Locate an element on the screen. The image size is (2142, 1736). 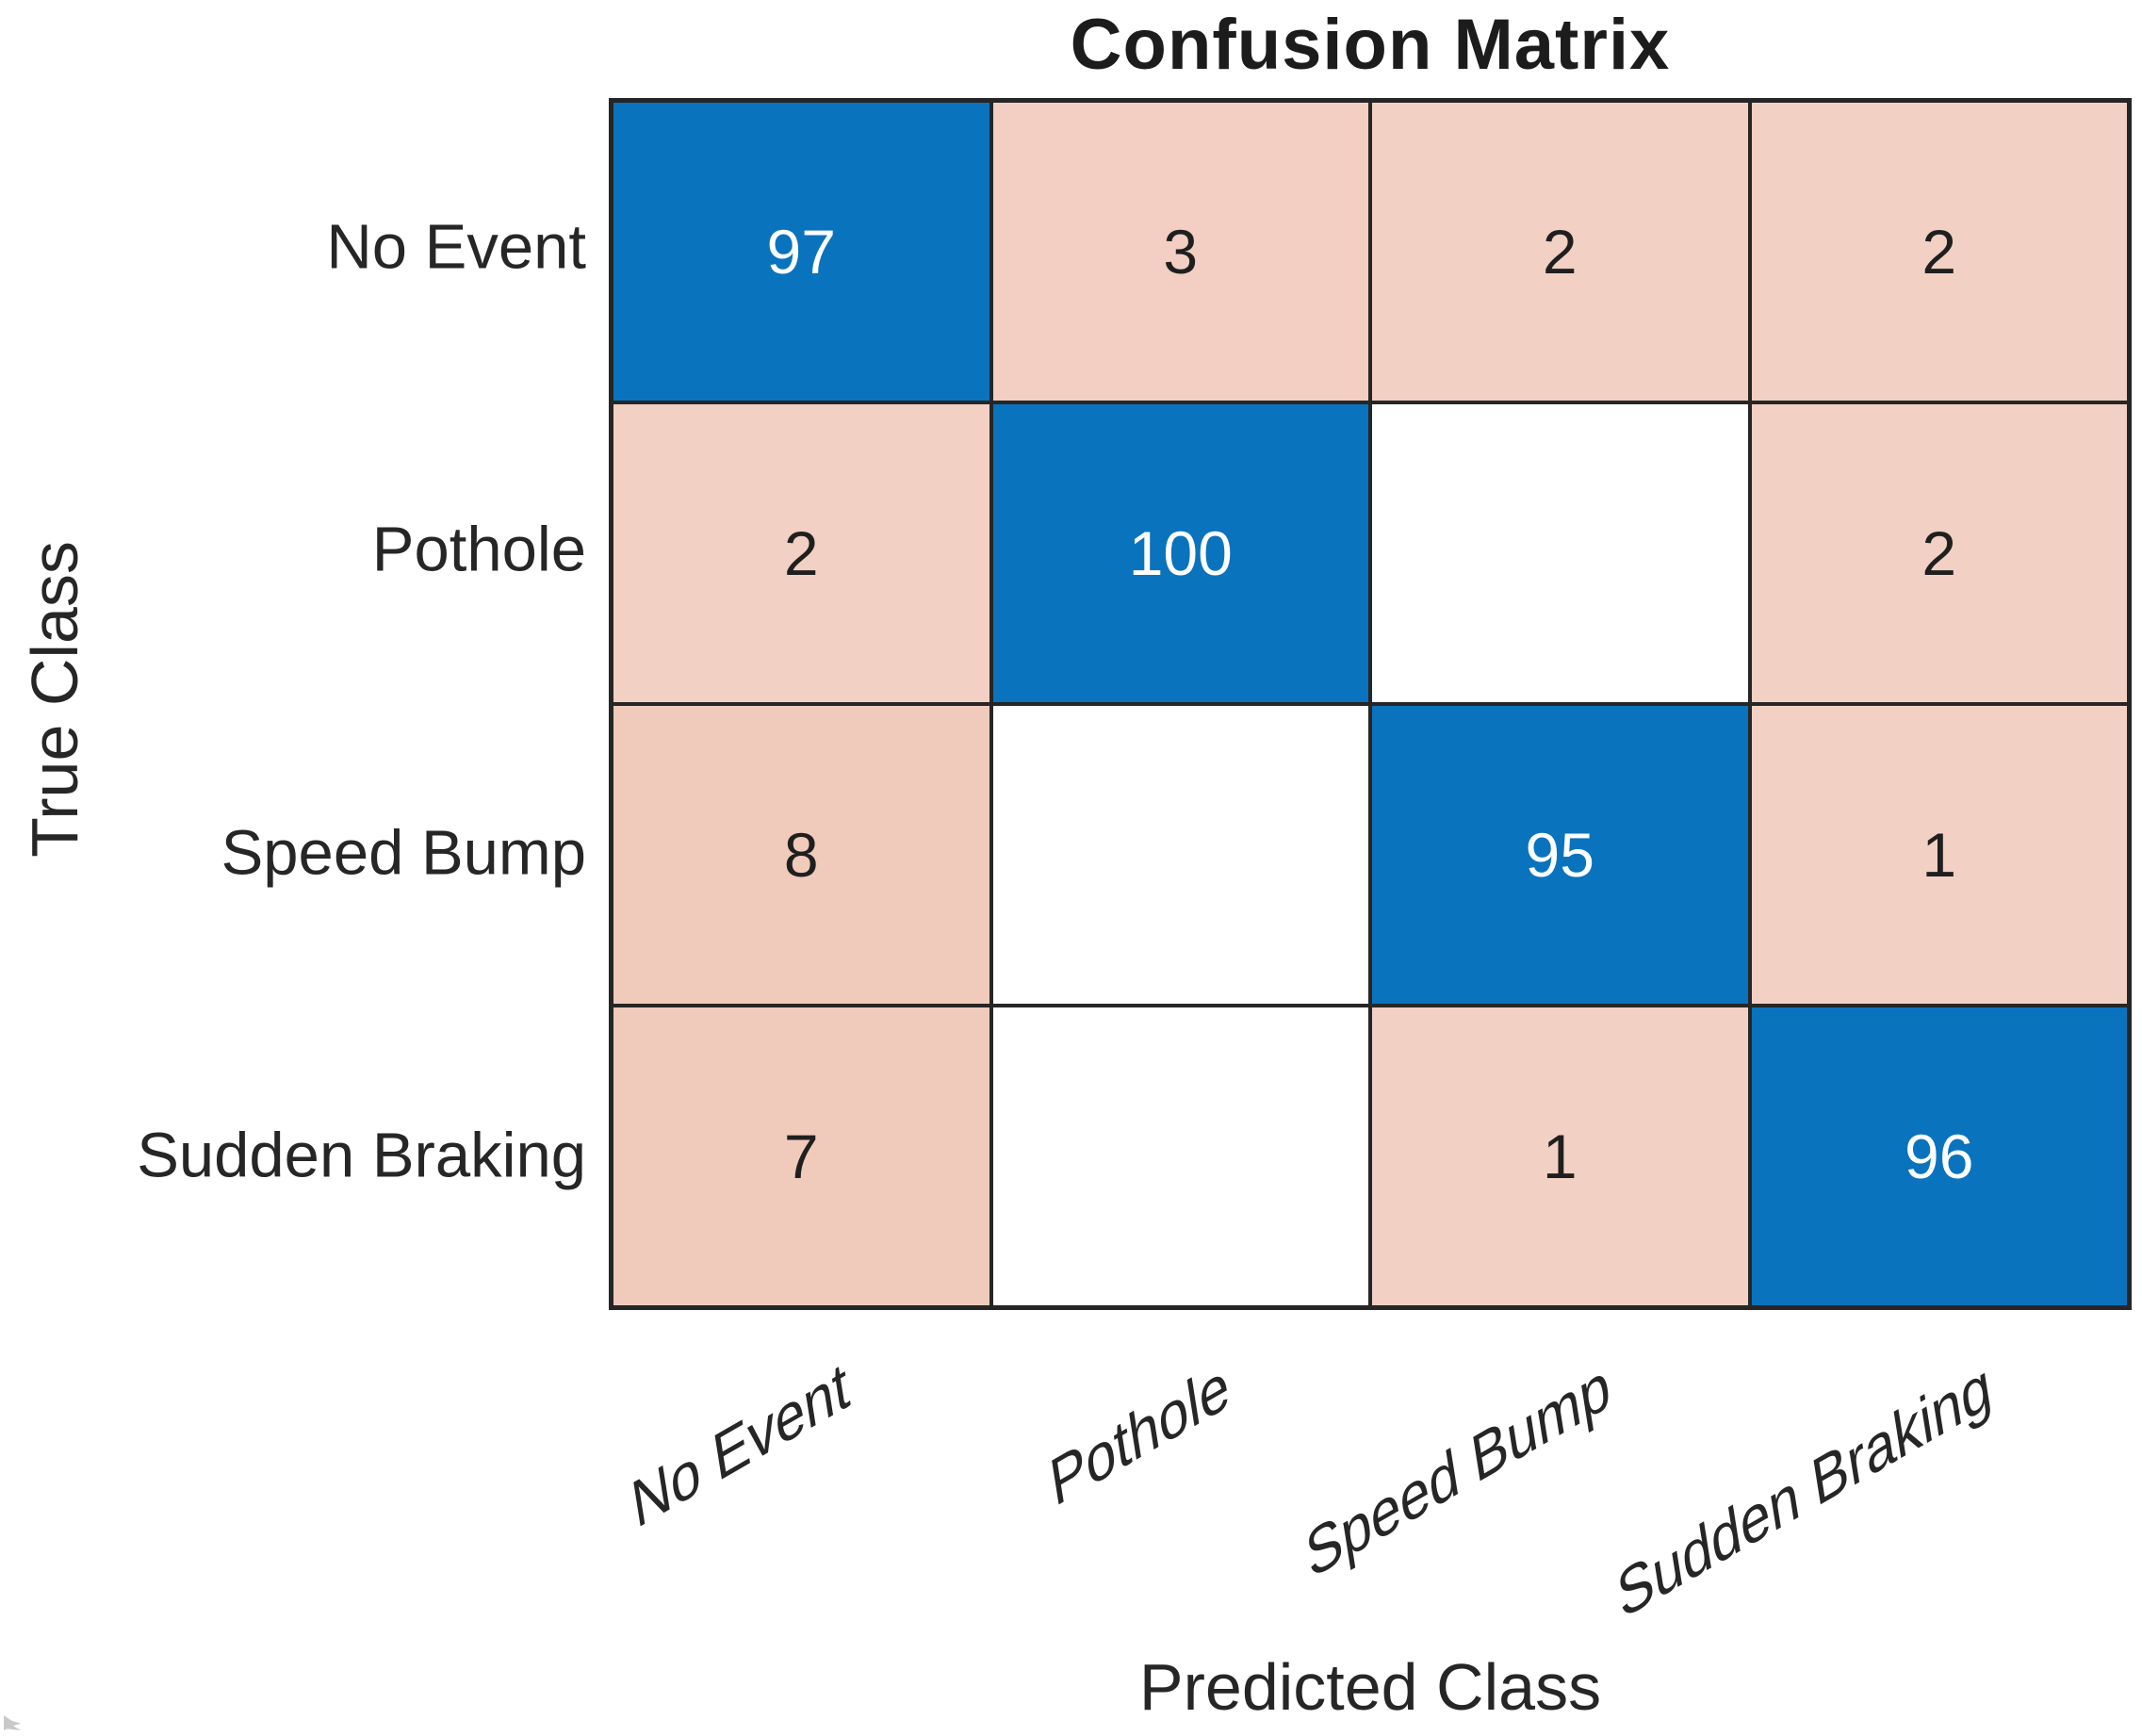
matrix-cell-3-2: 1 is located at coordinates (1560, 1156).